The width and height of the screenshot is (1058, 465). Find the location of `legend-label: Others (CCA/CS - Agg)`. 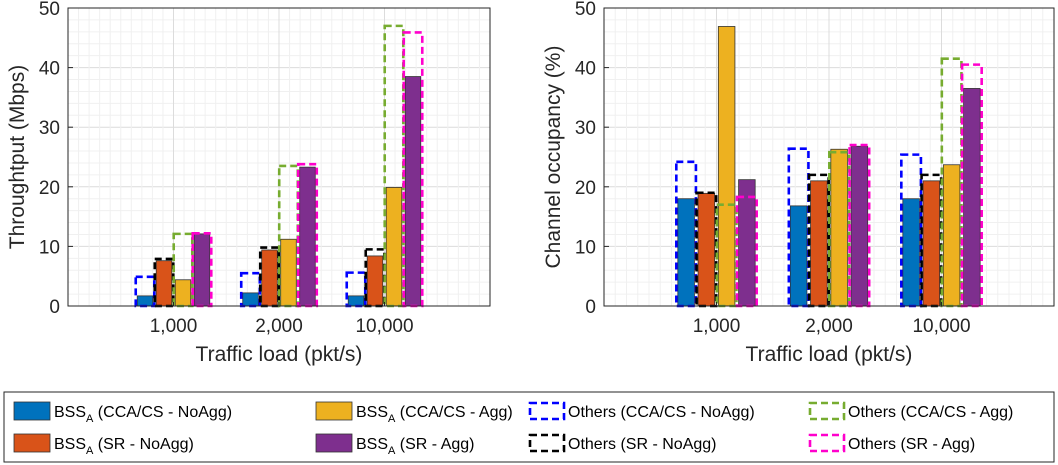

legend-label: Others (CCA/CS - Agg) is located at coordinates (930, 412).